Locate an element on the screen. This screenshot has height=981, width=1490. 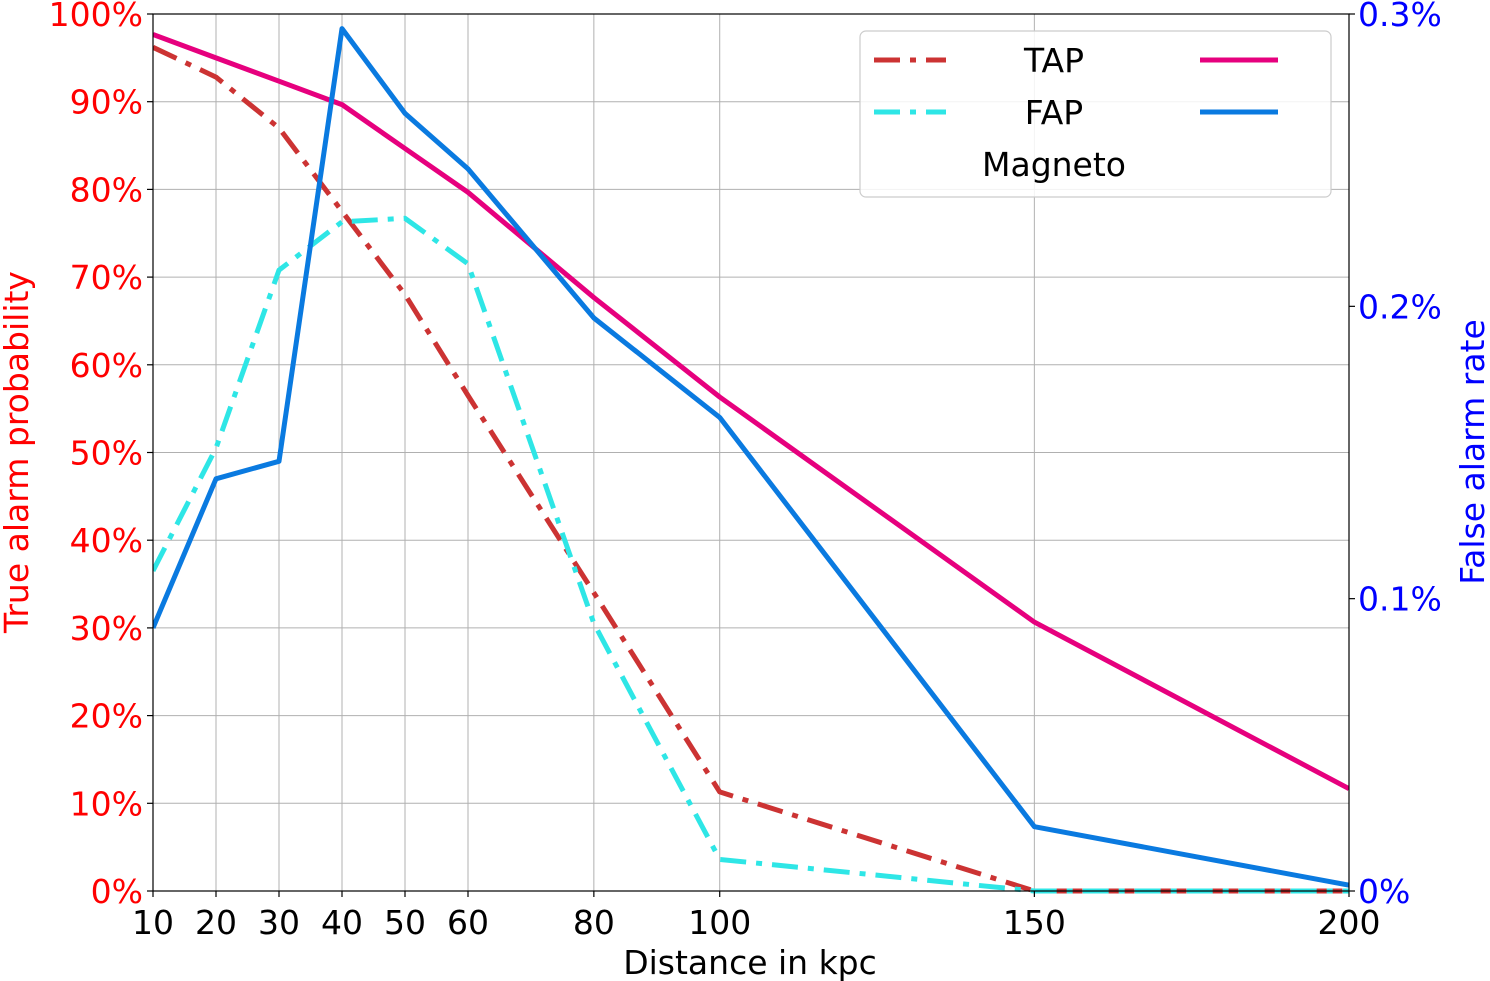
x-tick-label: 10 is located at coordinates (153, 922).